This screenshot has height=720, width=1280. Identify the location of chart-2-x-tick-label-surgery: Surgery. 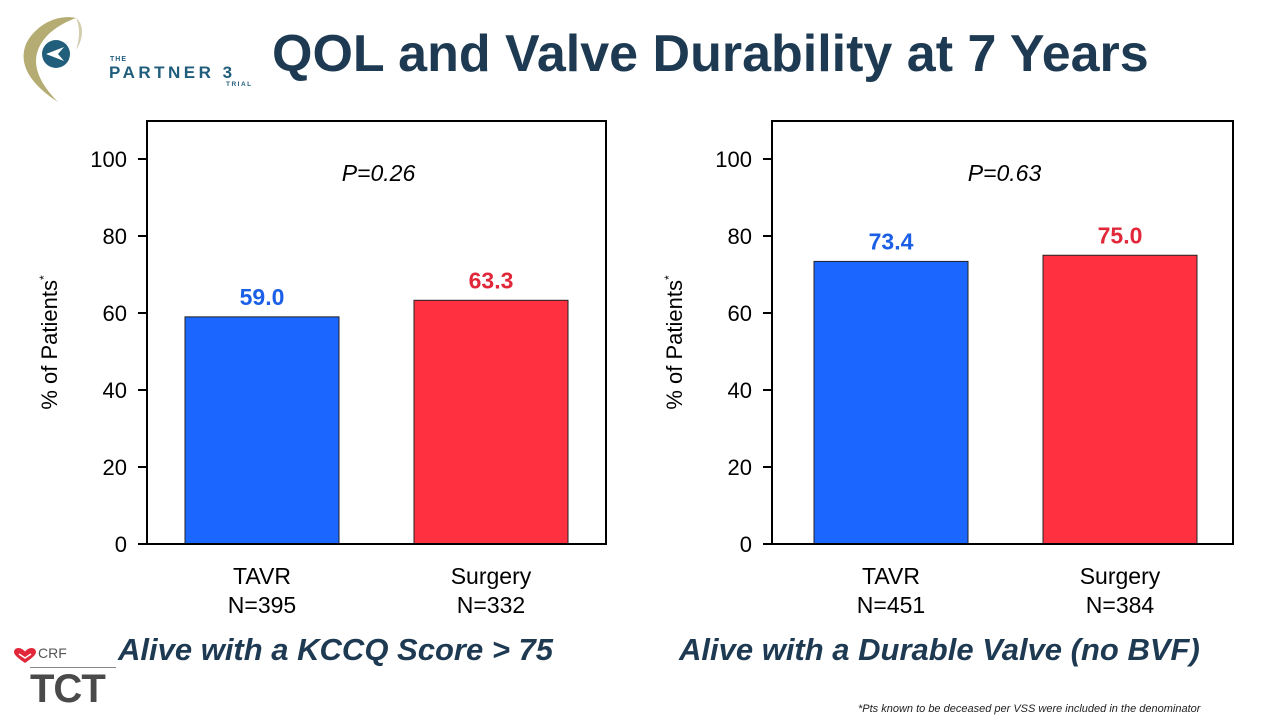
(1120, 576).